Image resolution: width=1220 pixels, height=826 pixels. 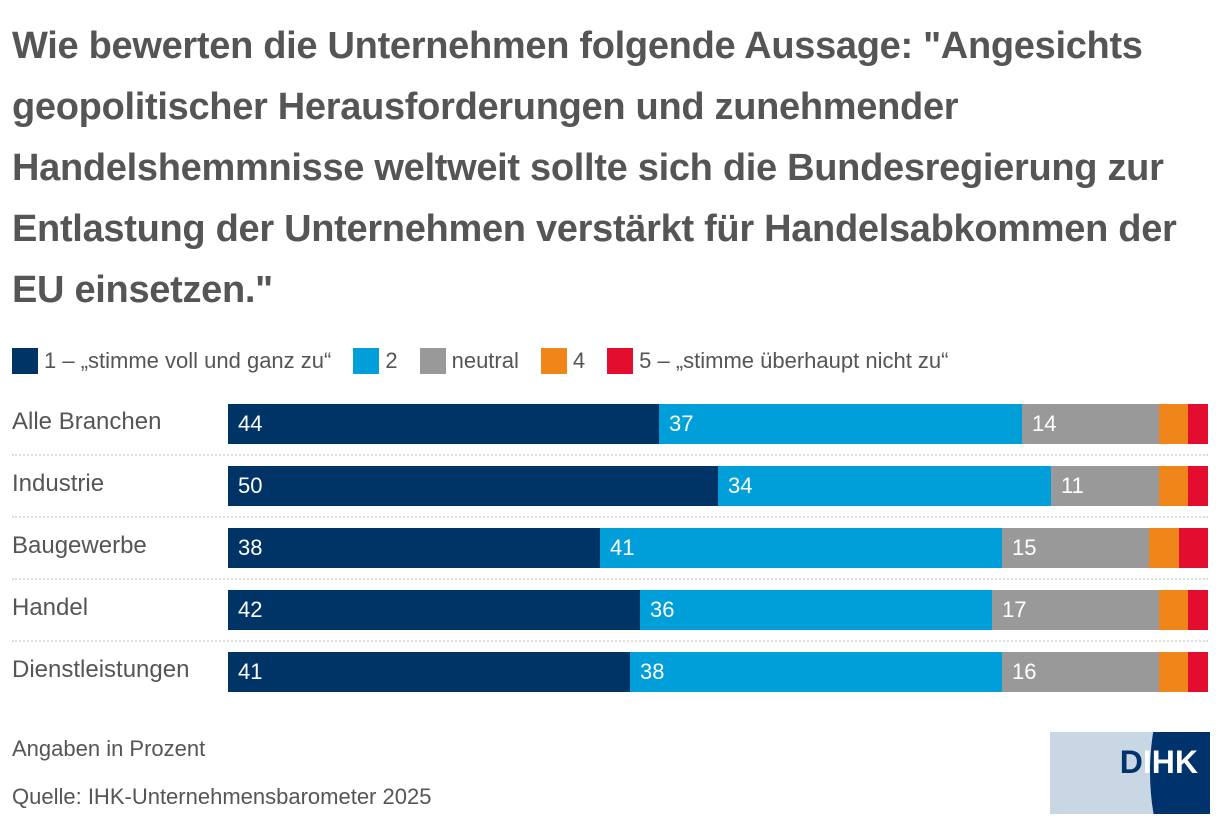 What do you see at coordinates (1075, 548) in the screenshot?
I see `bar-segment: 15` at bounding box center [1075, 548].